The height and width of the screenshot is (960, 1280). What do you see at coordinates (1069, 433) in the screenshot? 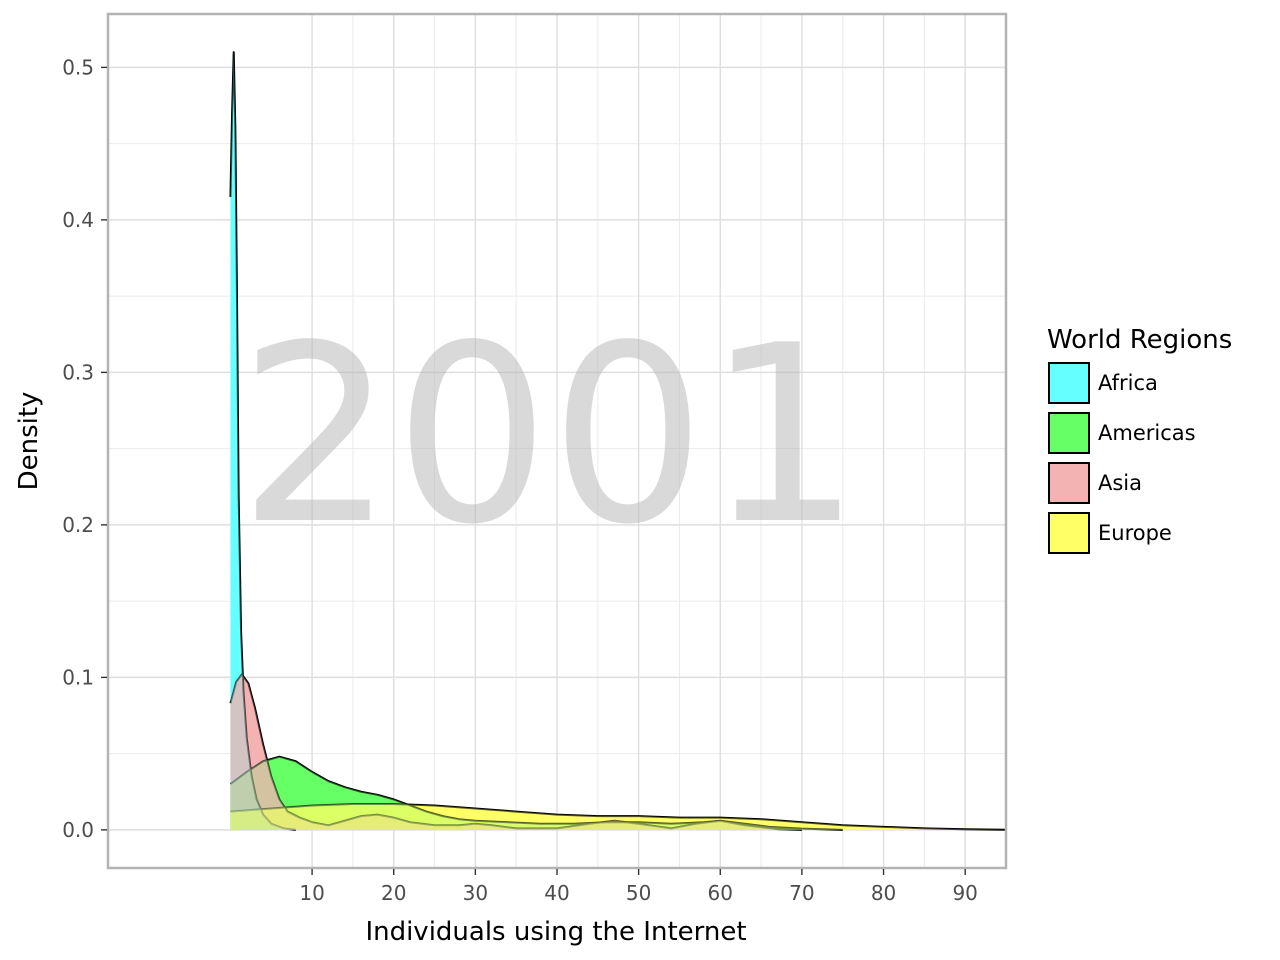
I see `legend-swatch-americas` at bounding box center [1069, 433].